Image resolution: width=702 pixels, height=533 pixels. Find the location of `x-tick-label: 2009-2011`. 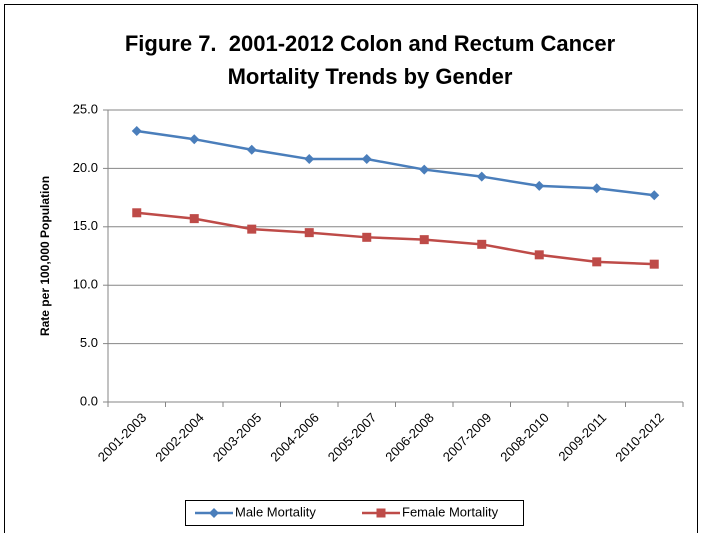

x-tick-label: 2009-2011 is located at coordinates (582, 437).